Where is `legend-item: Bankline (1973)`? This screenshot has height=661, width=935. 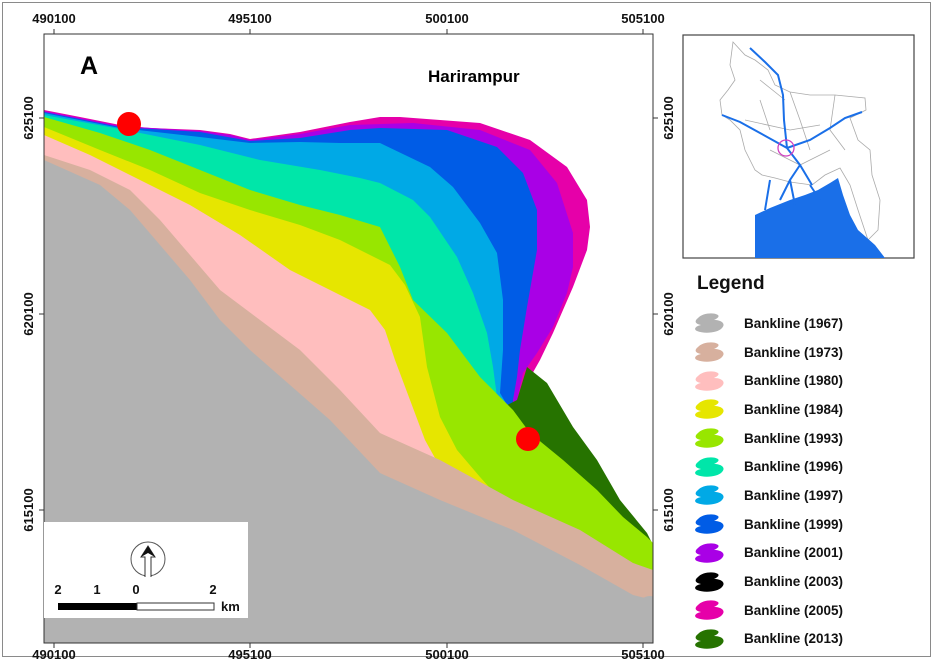 legend-item: Bankline (1973) is located at coordinates (769, 352).